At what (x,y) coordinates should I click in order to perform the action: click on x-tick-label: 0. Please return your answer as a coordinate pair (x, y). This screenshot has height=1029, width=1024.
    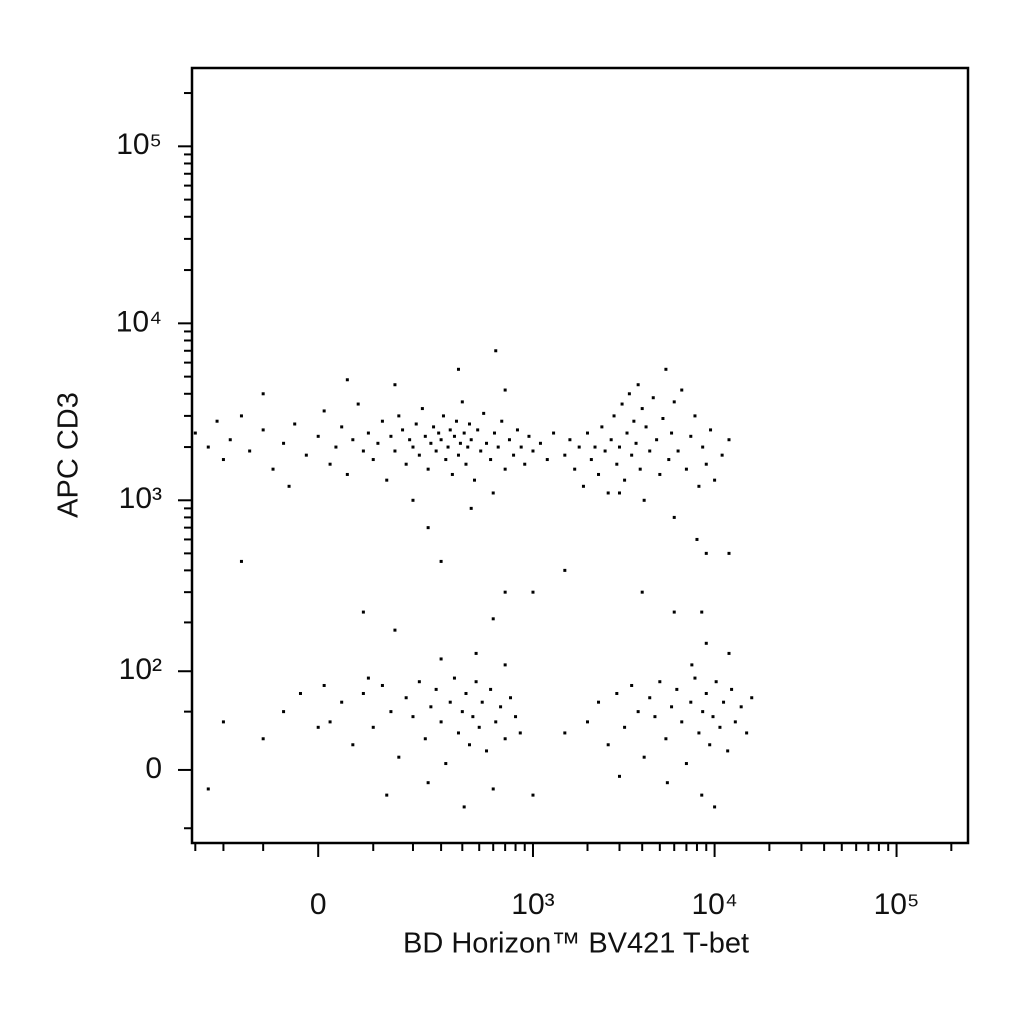
    Looking at the image, I should click on (318, 904).